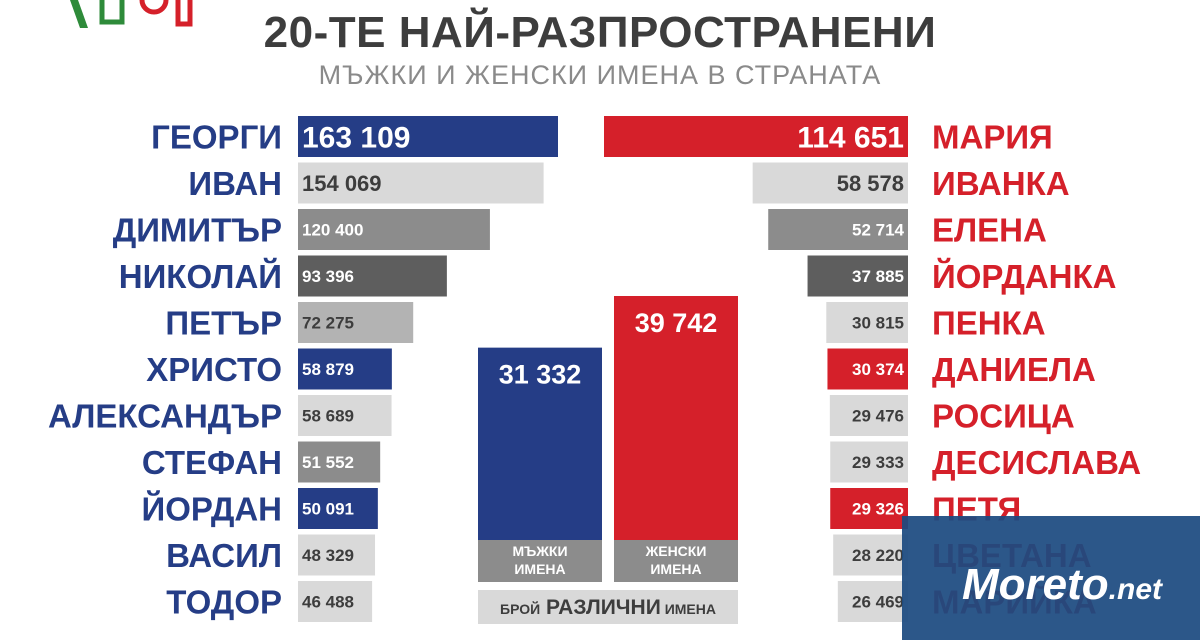 The height and width of the screenshot is (640, 1200). I want to click on male-name-label: ХРИСТО, so click(214, 369).